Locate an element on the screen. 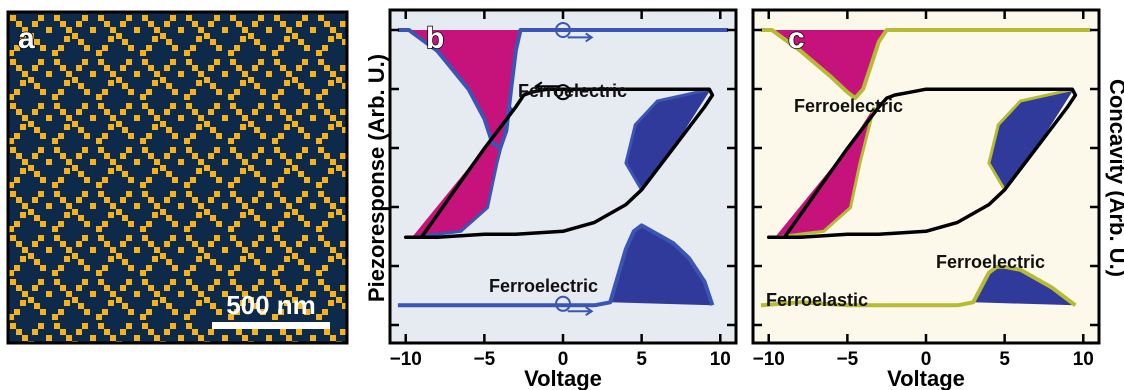  loop-arrow is located at coordinates (547, 86).